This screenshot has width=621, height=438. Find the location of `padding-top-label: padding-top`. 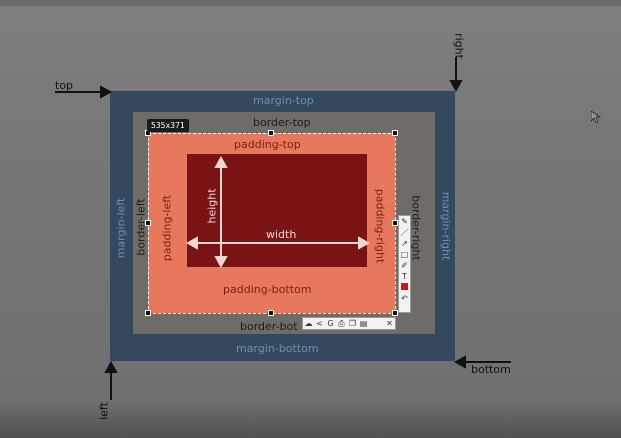

padding-top-label: padding-top is located at coordinates (267, 144).